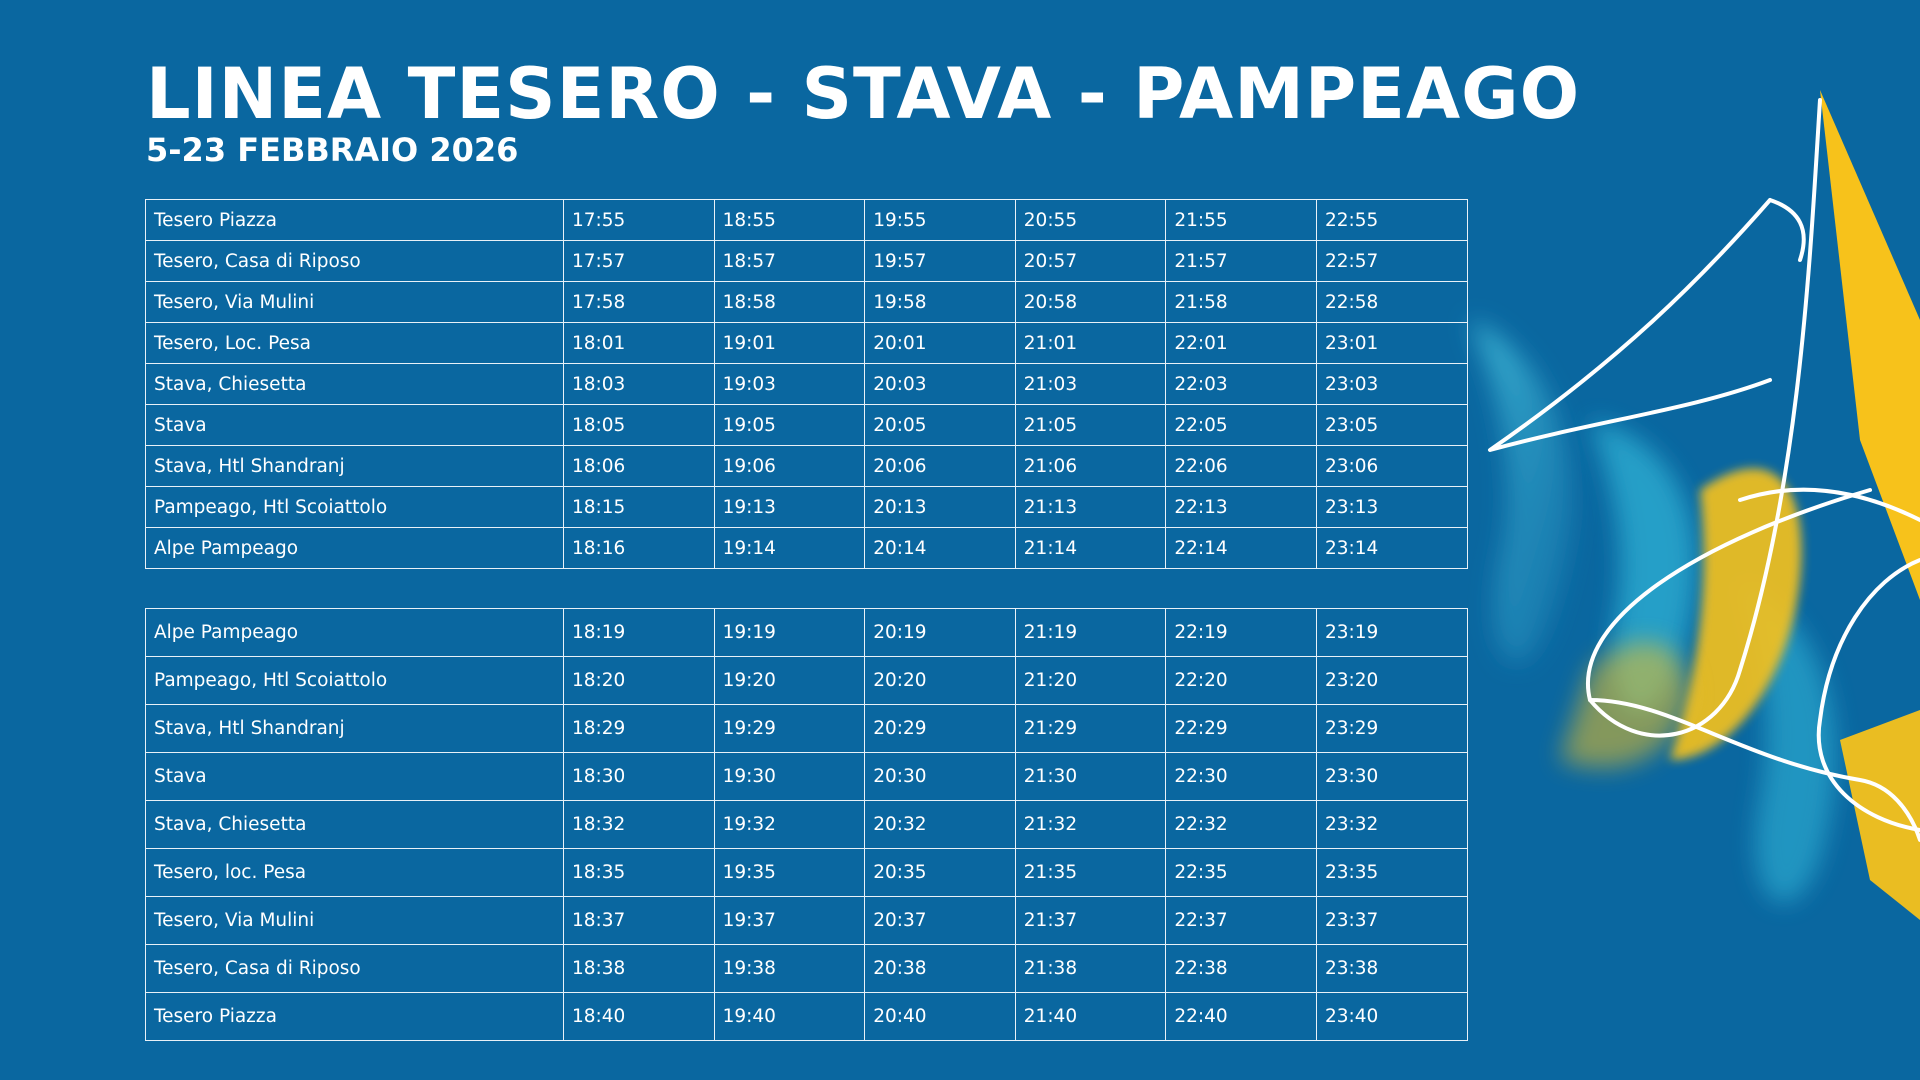  I want to click on departure-time-cell: 21:32, so click(1090, 824).